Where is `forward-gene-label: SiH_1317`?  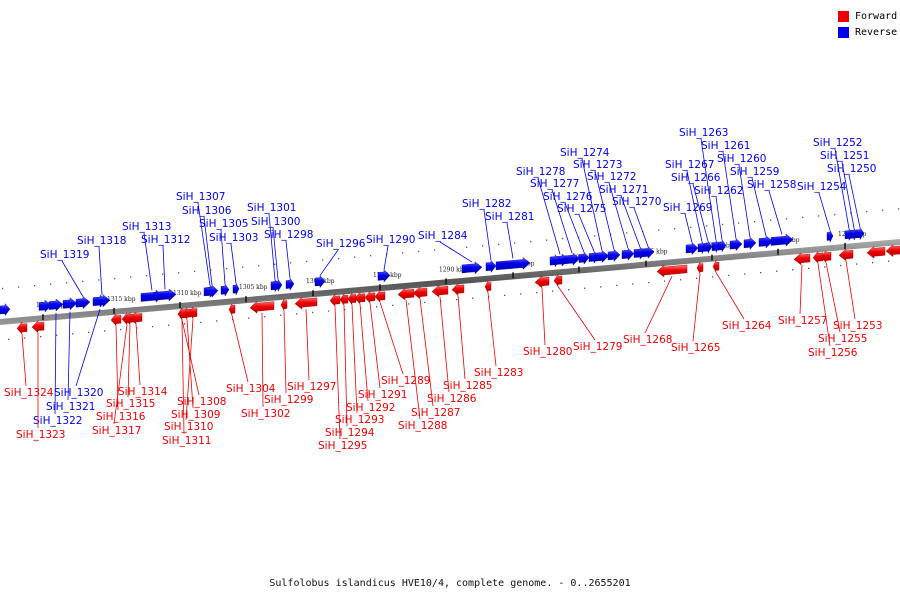
forward-gene-label: SiH_1317 is located at coordinates (116, 431).